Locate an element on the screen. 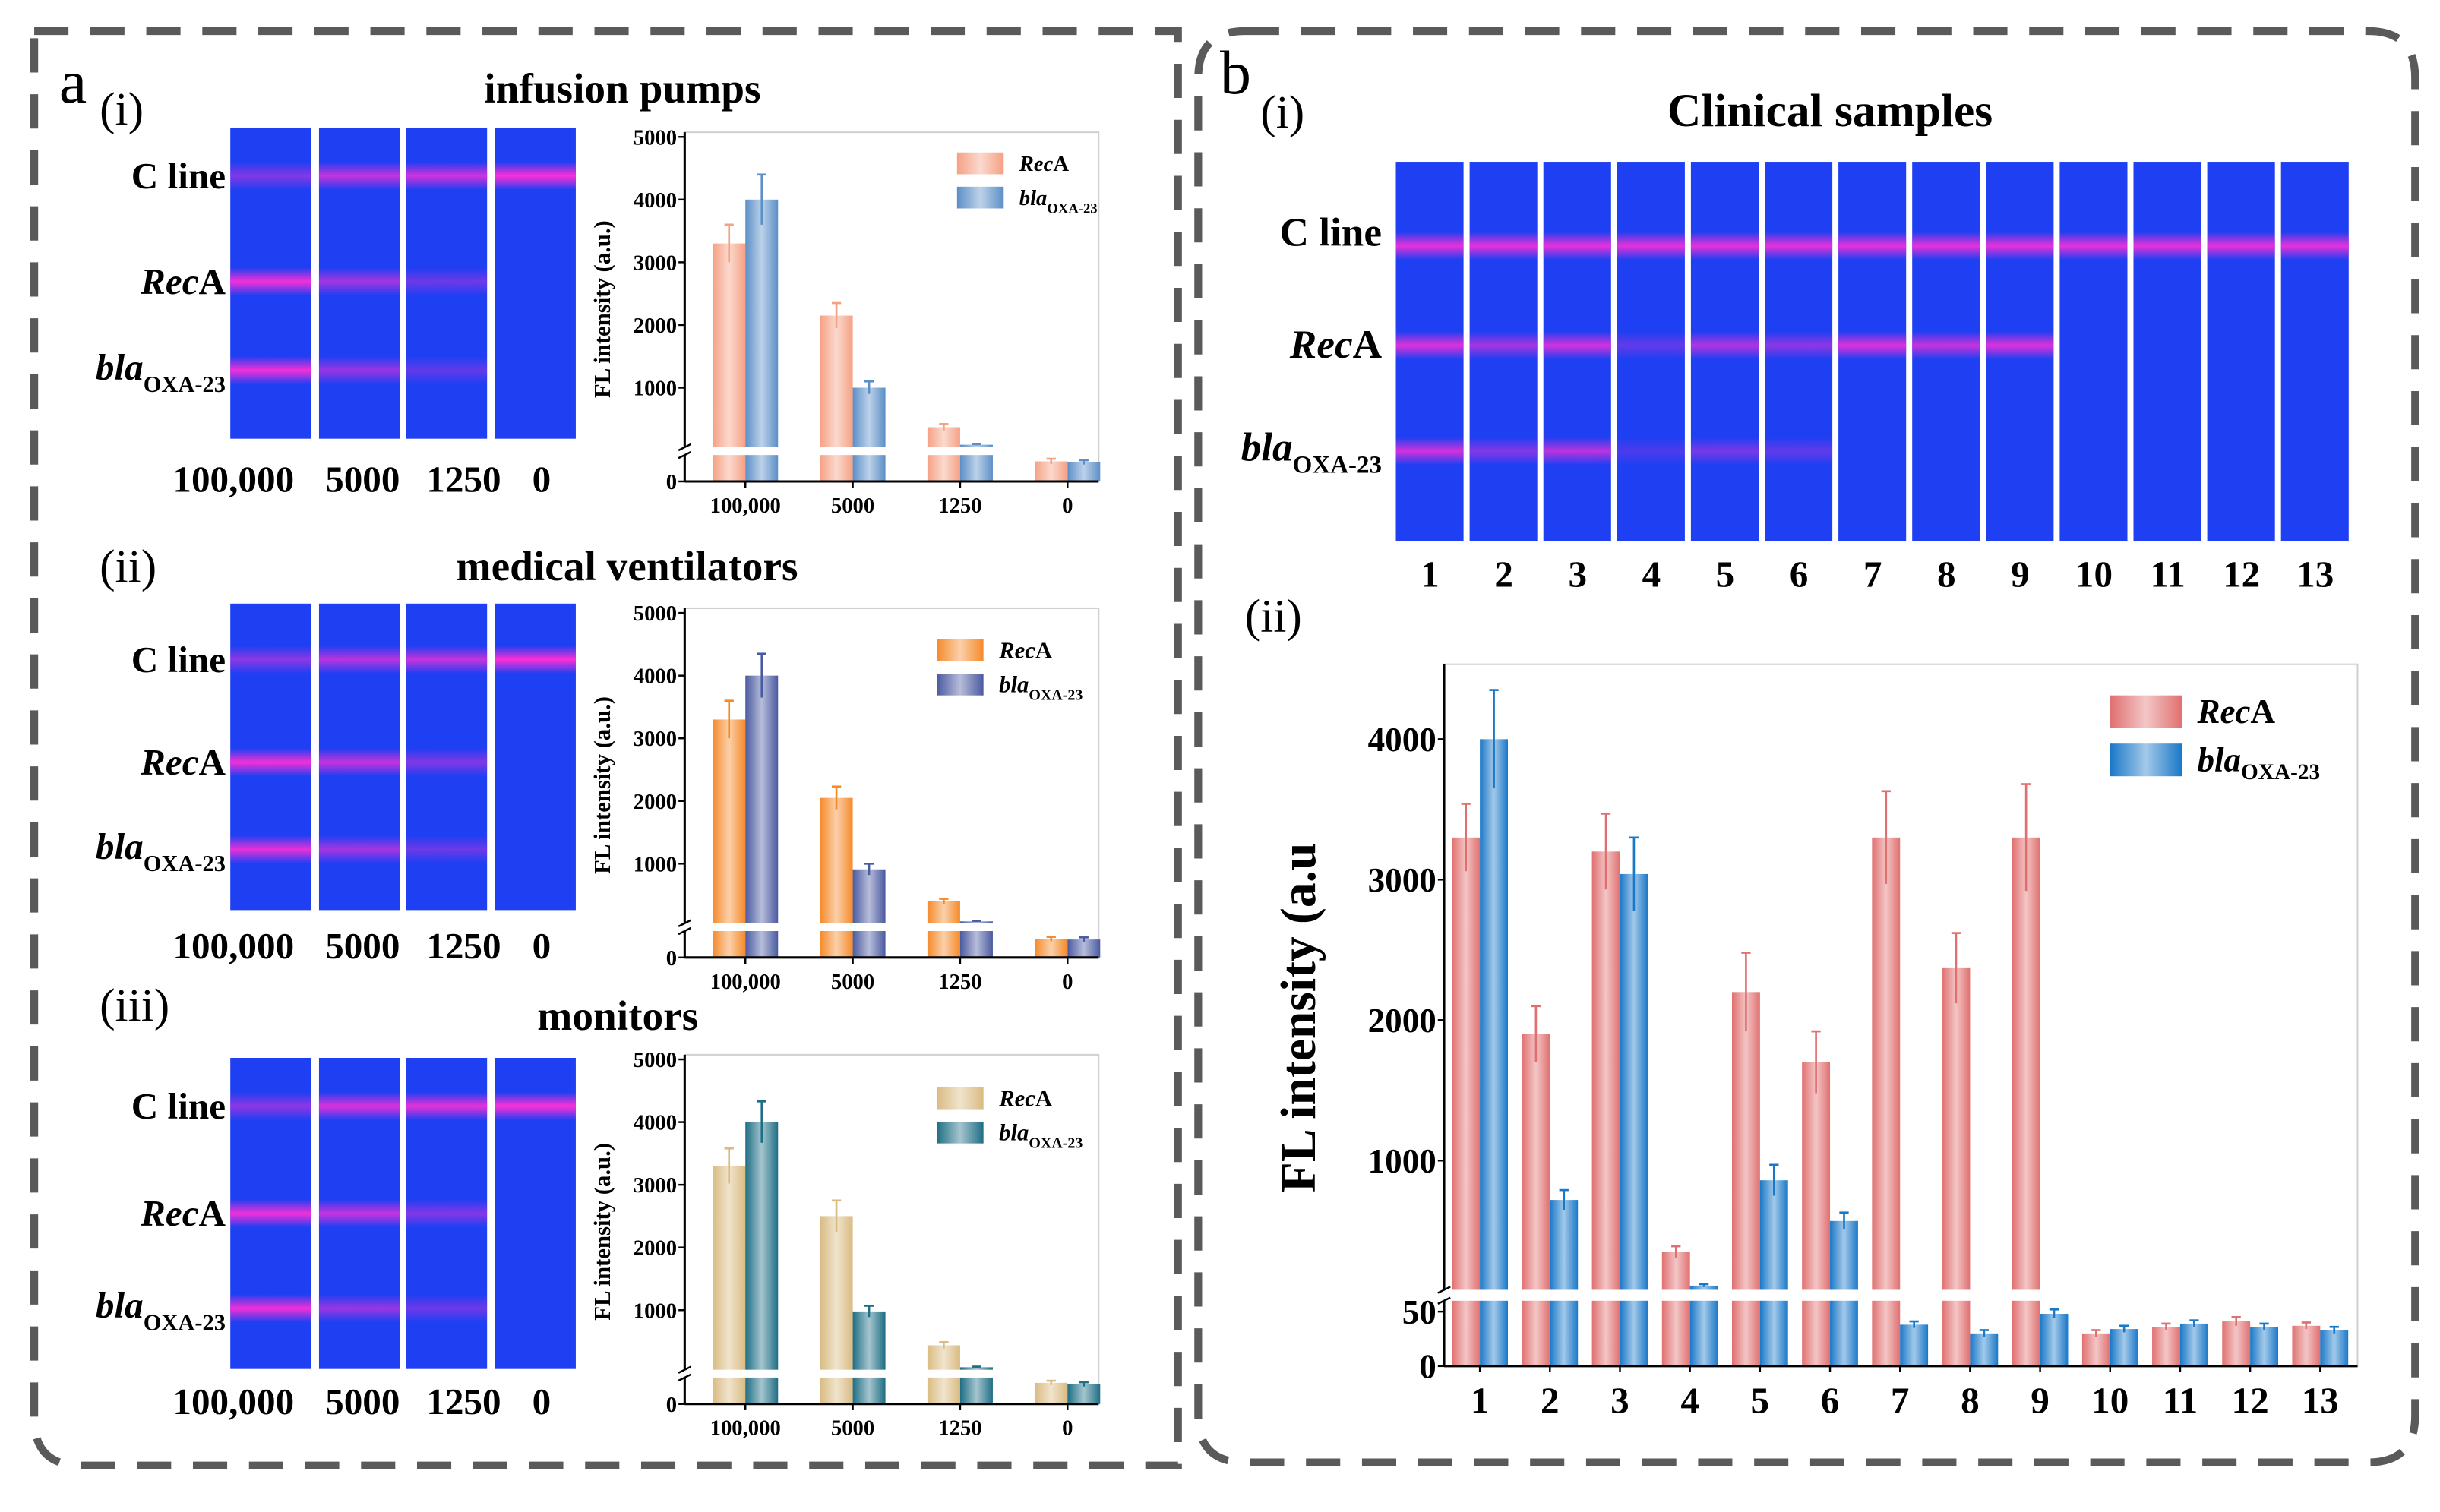 This screenshot has width=2440, height=1512. sample-number-label: 2 is located at coordinates (1503, 574).